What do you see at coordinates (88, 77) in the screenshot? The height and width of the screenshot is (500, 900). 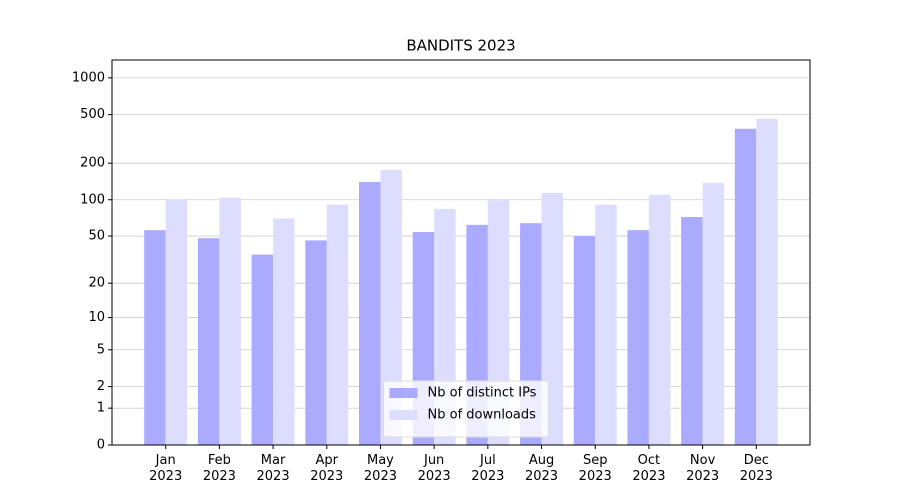 I see `y-tick-label: 1000` at bounding box center [88, 77].